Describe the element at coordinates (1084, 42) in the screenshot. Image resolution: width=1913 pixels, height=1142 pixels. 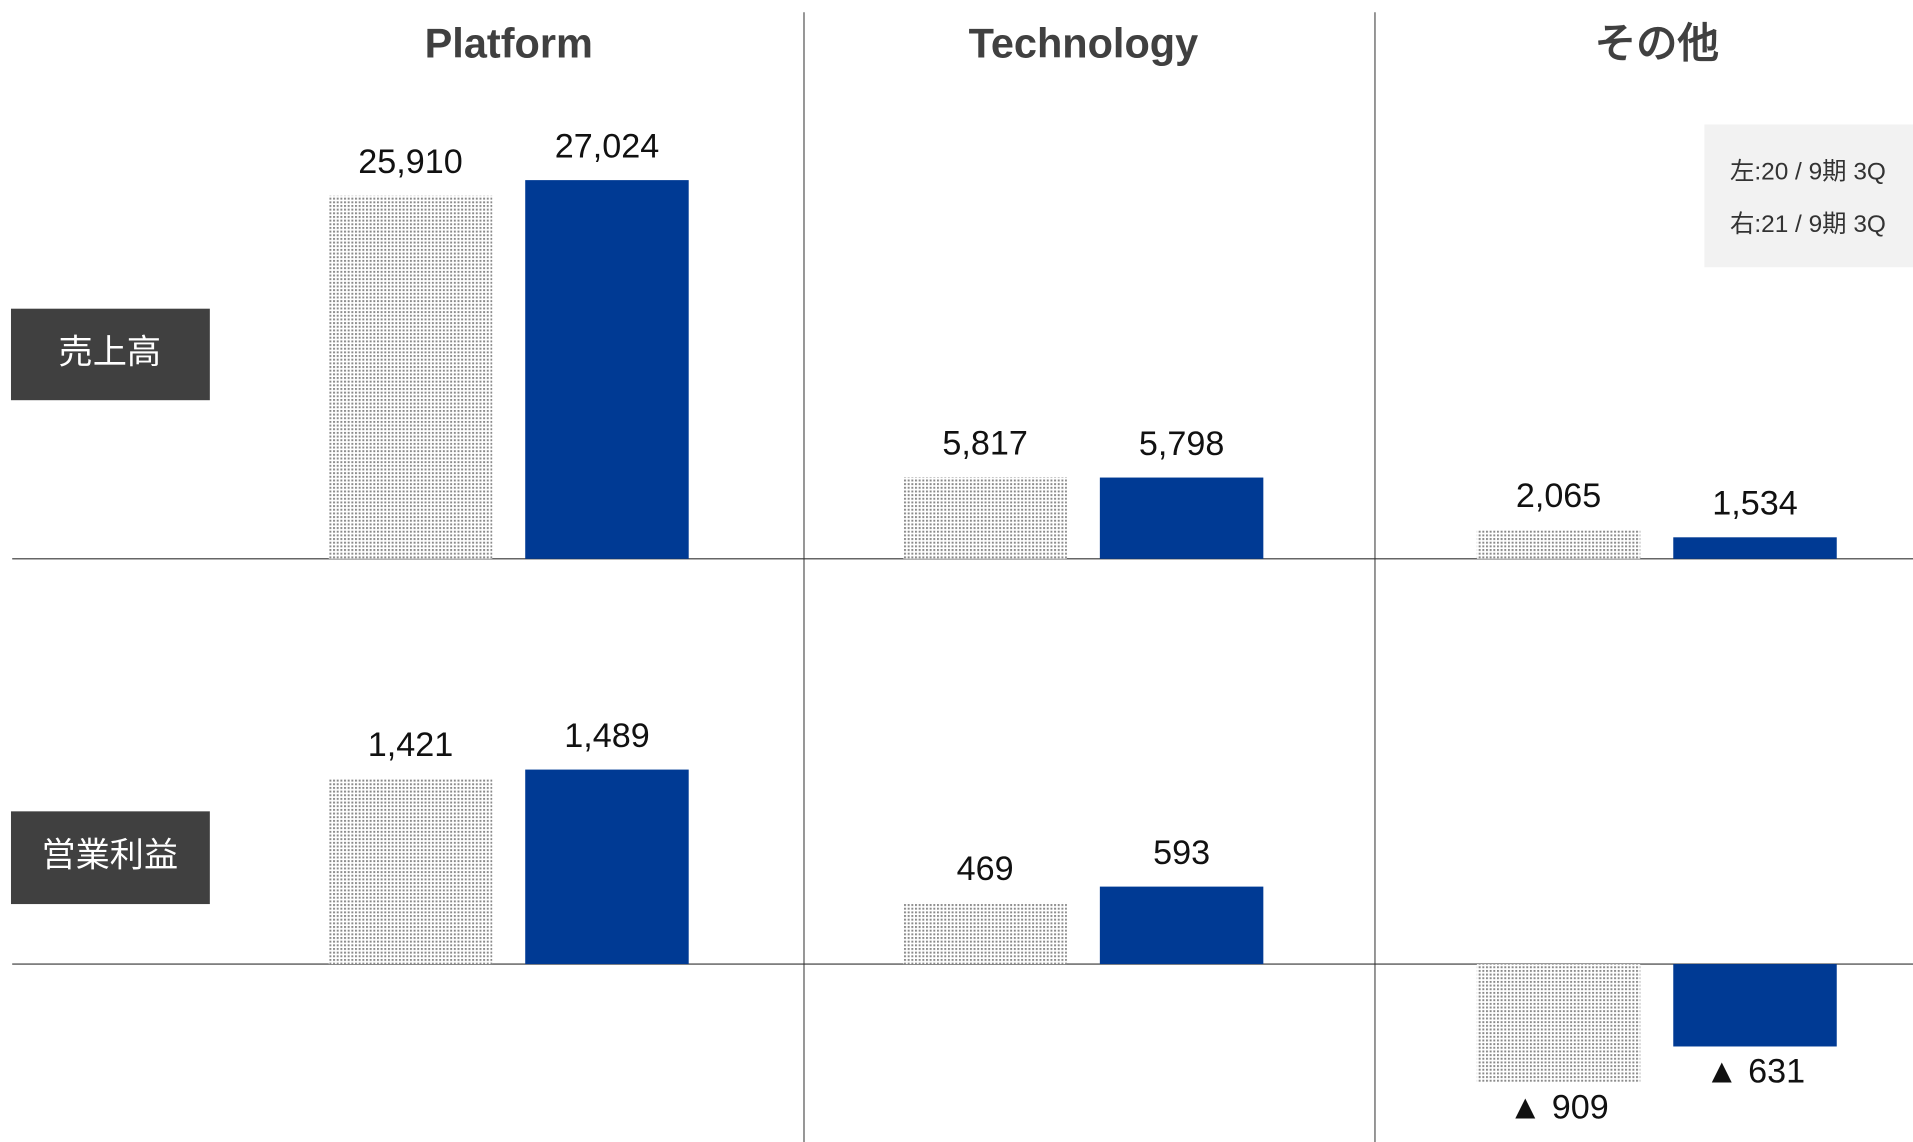
I see `column-header: Technology` at that location.